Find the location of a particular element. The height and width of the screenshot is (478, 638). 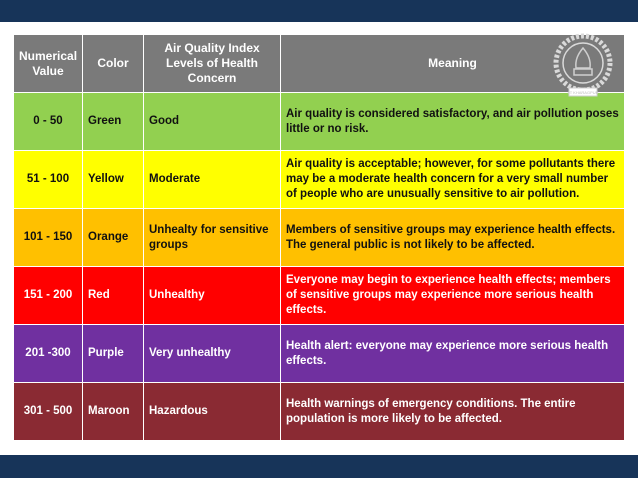

cell-color: Orange is located at coordinates (113, 237).